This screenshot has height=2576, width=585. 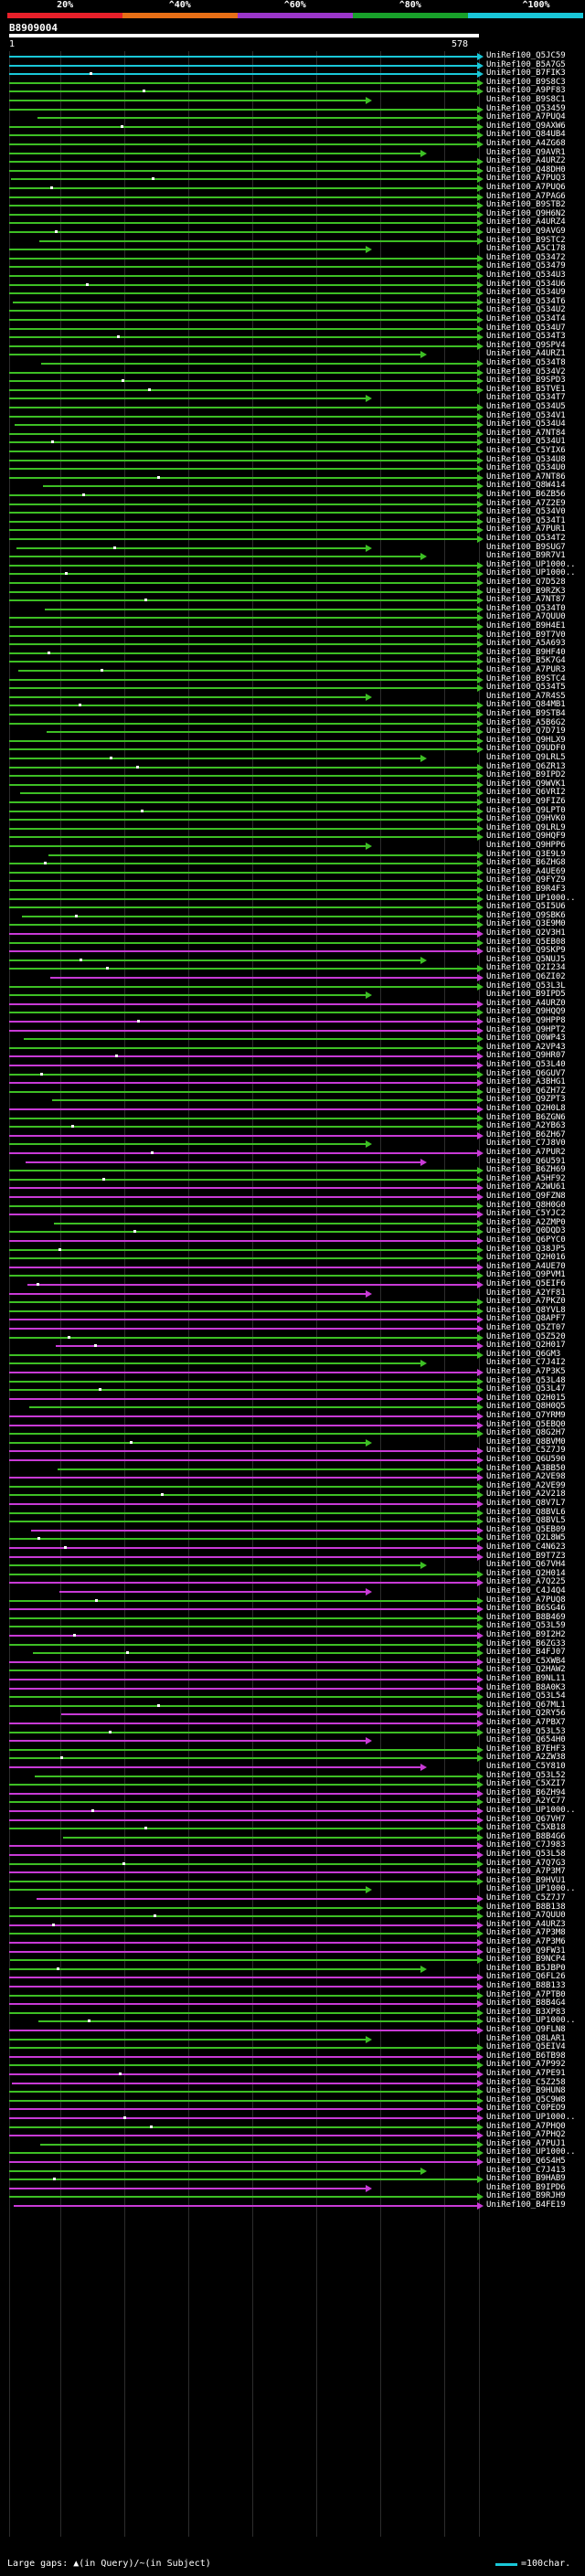 What do you see at coordinates (526, 748) in the screenshot?
I see `hit-link: UniRef100_Q9UDF0` at bounding box center [526, 748].